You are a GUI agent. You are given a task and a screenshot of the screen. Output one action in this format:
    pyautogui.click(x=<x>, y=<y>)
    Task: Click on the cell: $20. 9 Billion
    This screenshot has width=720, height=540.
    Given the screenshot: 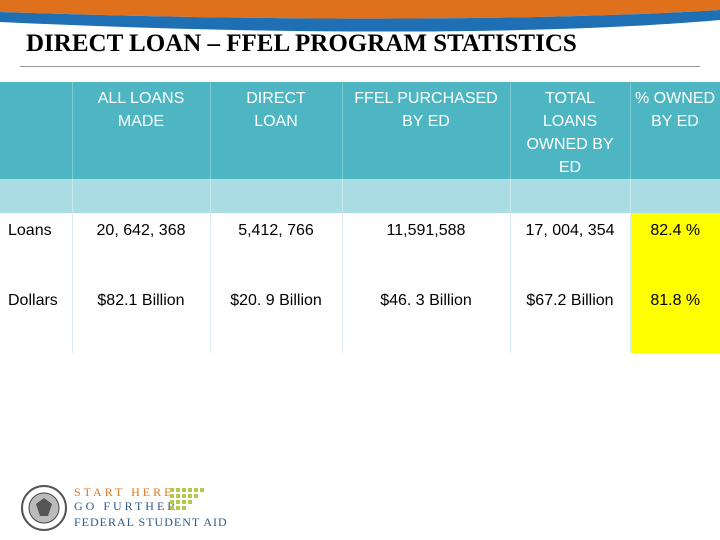 What is the action you would take?
    pyautogui.click(x=276, y=318)
    